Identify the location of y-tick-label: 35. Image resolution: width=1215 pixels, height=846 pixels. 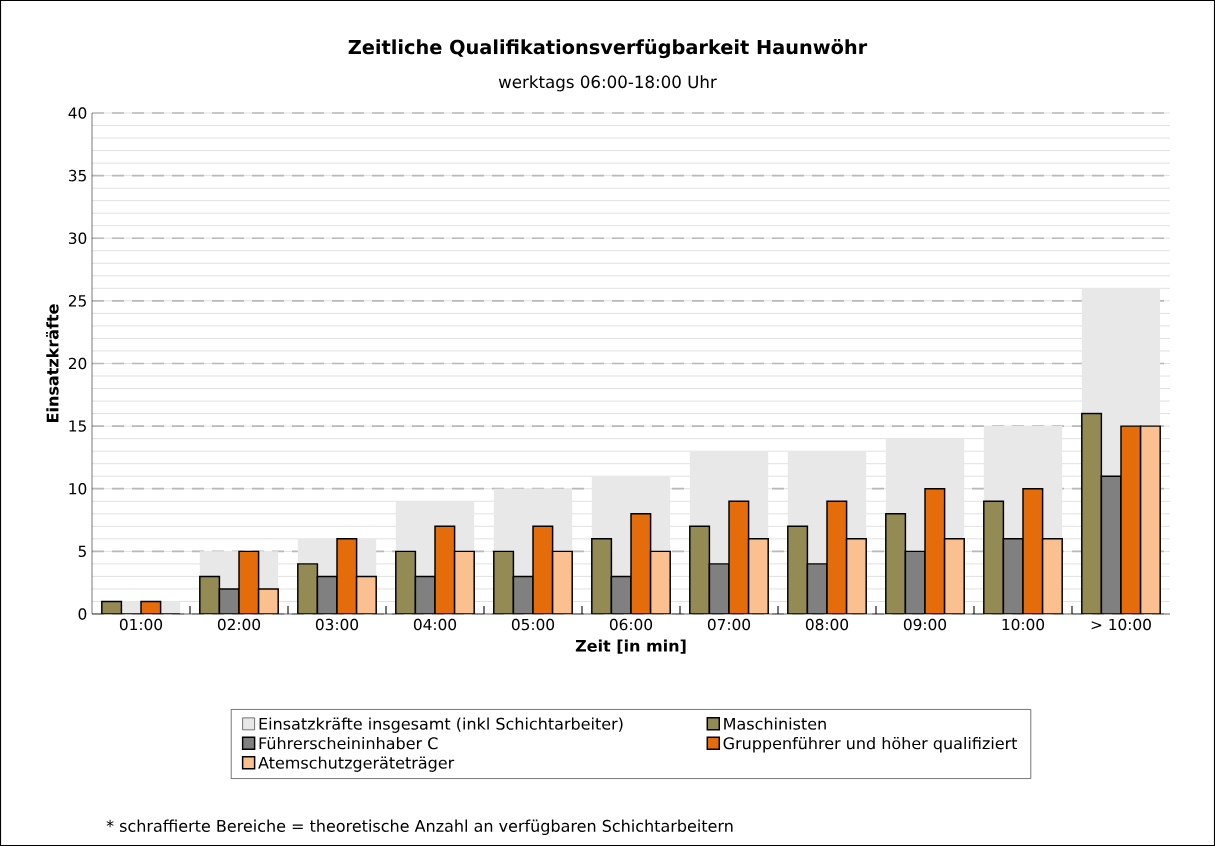
(77, 175).